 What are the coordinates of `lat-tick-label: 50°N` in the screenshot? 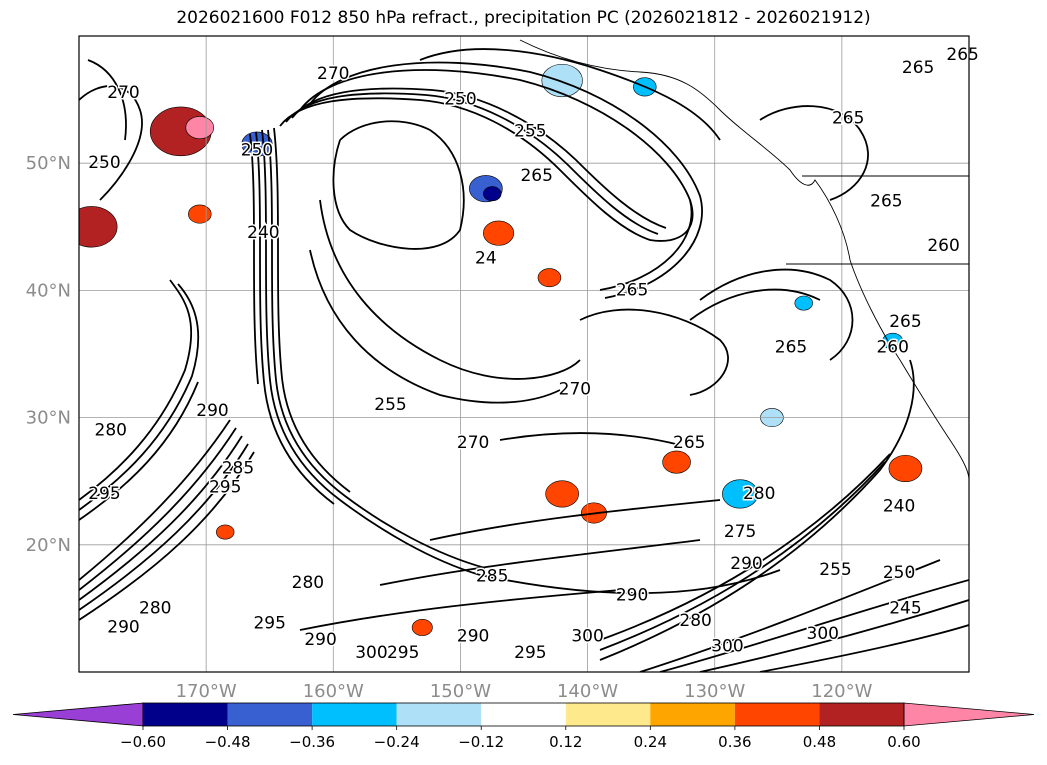 It's located at (48, 163).